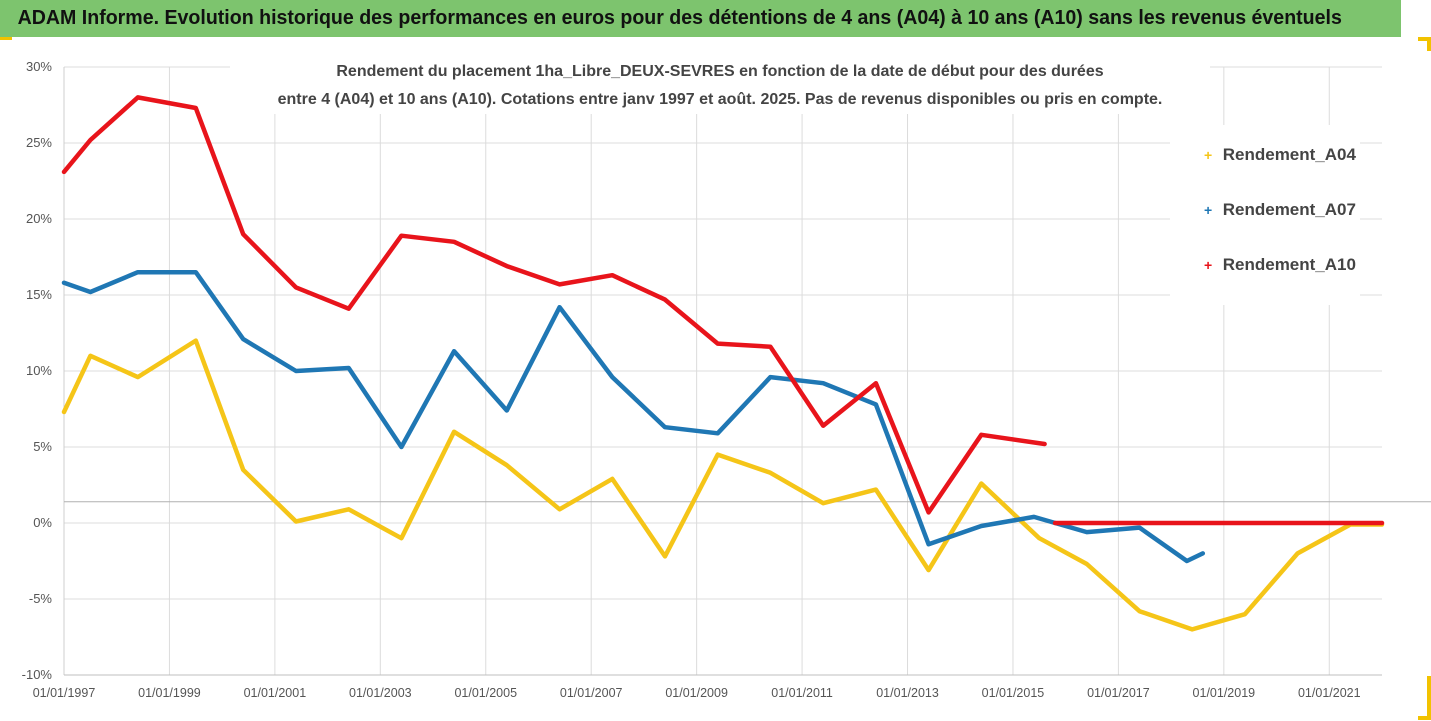 Image resolution: width=1431 pixels, height=721 pixels. What do you see at coordinates (42, 522) in the screenshot?
I see `y-tick-label: 0%` at bounding box center [42, 522].